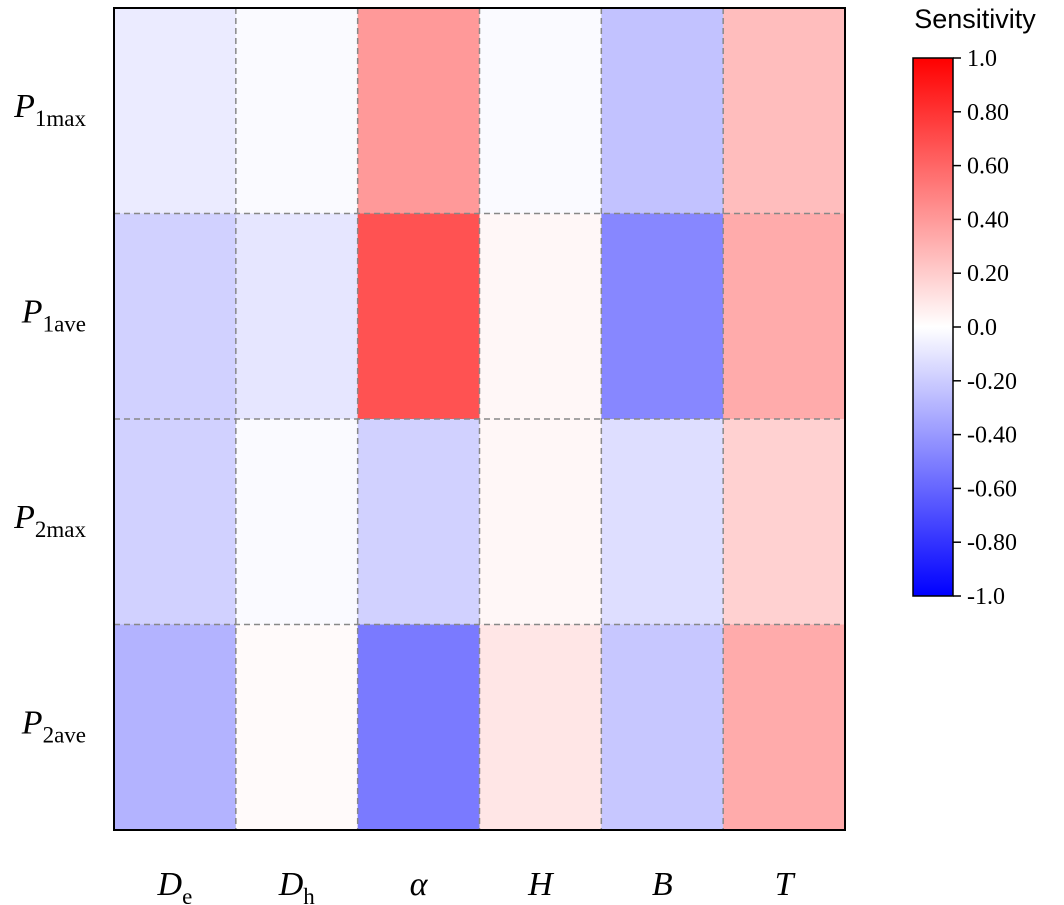  I want to click on column-label-1: De, so click(175, 885).